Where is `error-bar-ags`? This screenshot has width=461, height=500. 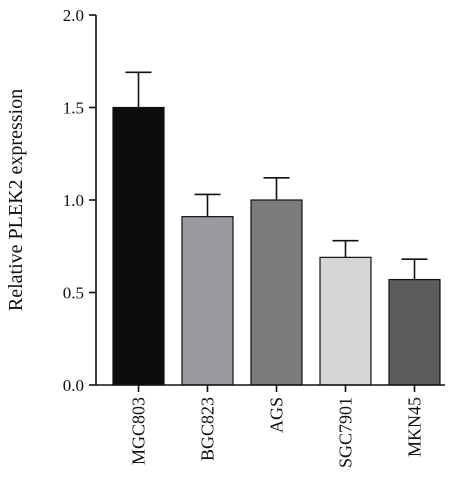
error-bar-ags is located at coordinates (276, 188).